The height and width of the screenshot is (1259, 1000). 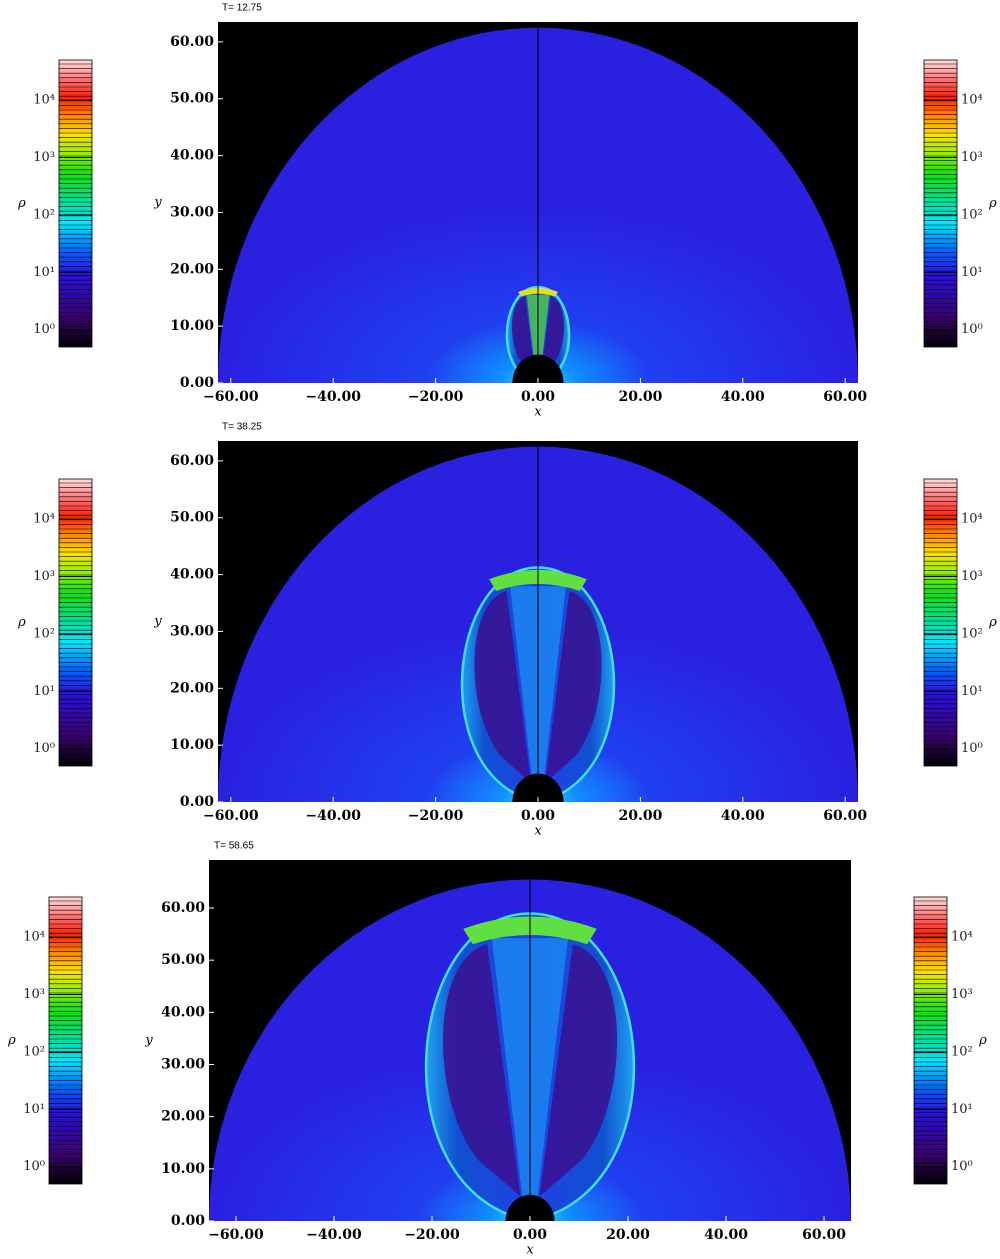 I want to click on x-tick-label: −60.00, so click(x=236, y=1235).